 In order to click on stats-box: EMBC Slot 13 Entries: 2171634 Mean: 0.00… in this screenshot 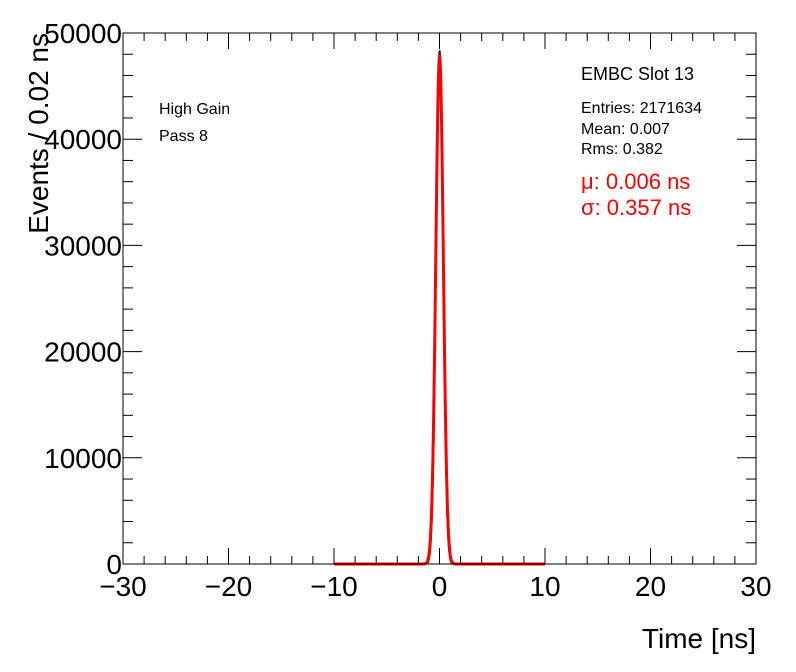, I will do `click(641, 142)`.